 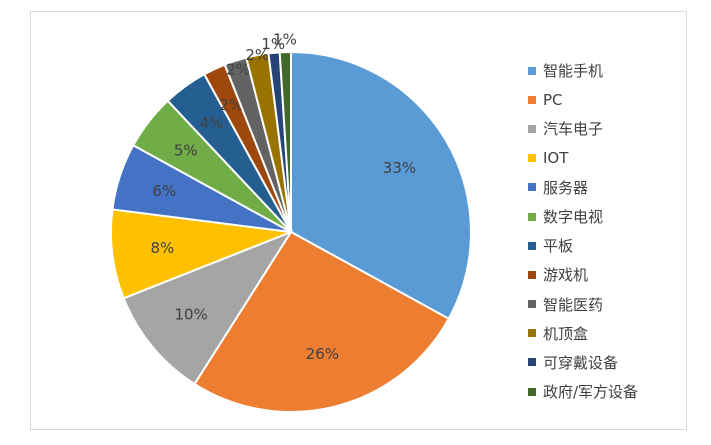 What do you see at coordinates (190, 315) in the screenshot?
I see `slice-label-3: 10%` at bounding box center [190, 315].